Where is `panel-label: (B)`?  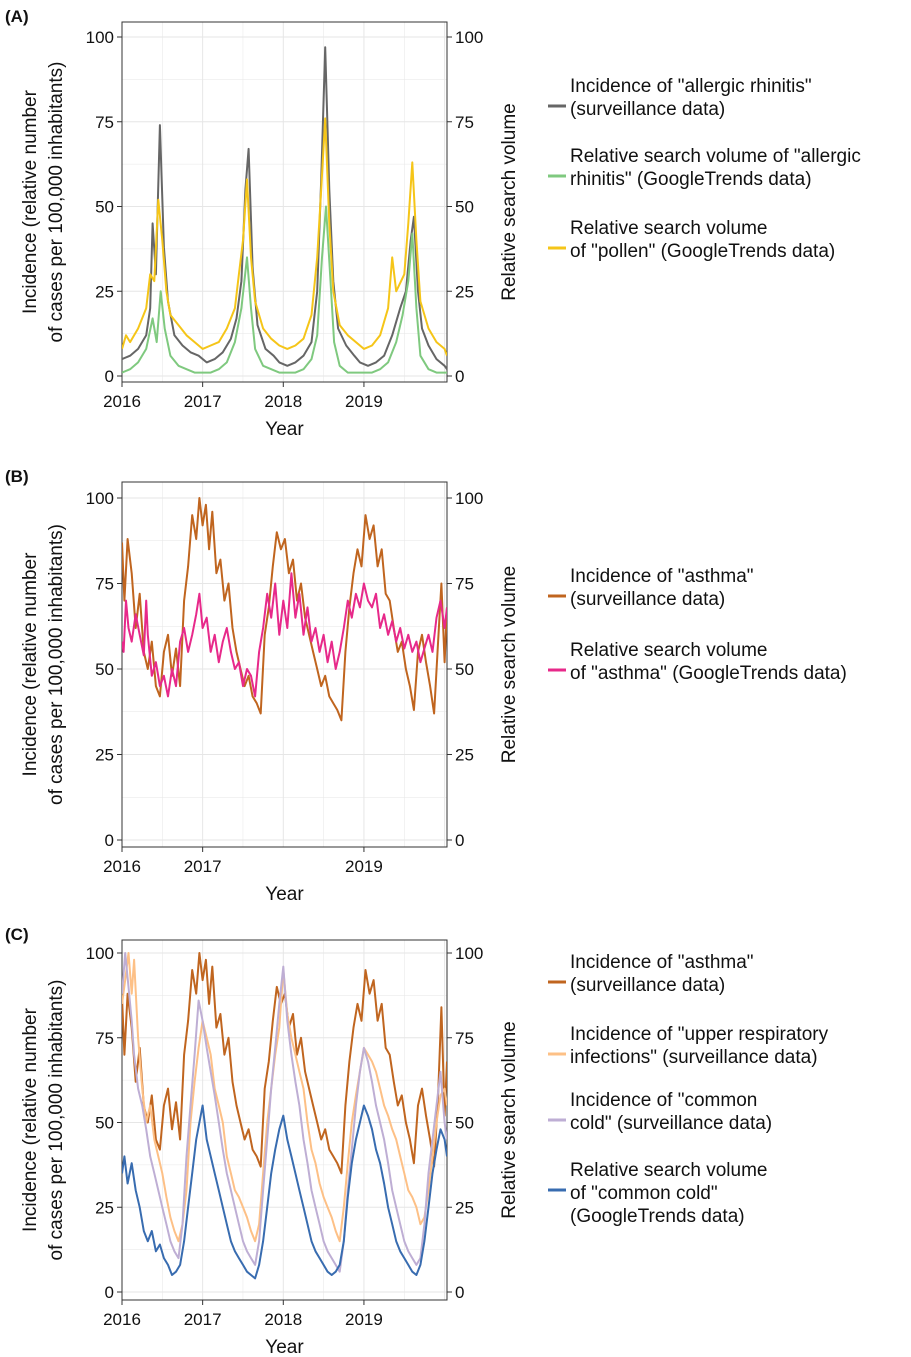 panel-label: (B) is located at coordinates (17, 476).